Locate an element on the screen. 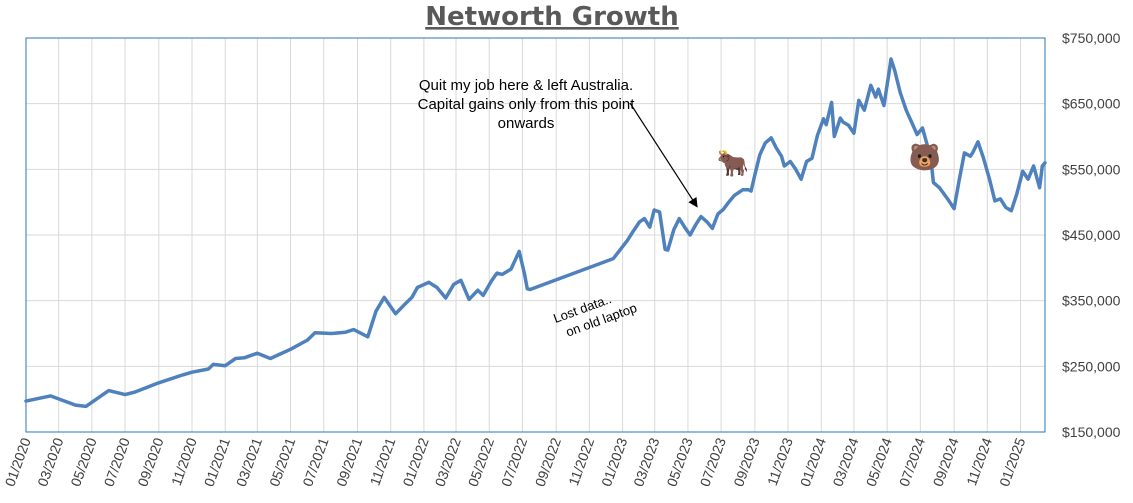 The height and width of the screenshot is (503, 1133). annotation-quit-job-line: Quit my job here & left Australia. is located at coordinates (526, 85).